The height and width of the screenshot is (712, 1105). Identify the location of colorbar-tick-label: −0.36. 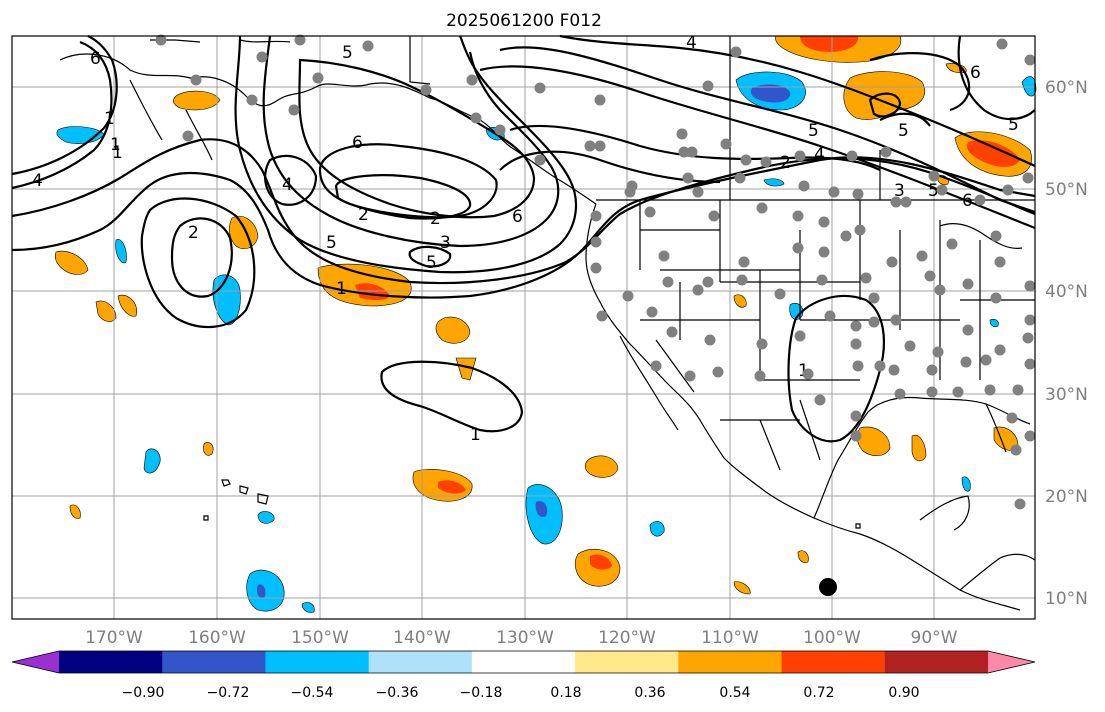
(397, 693).